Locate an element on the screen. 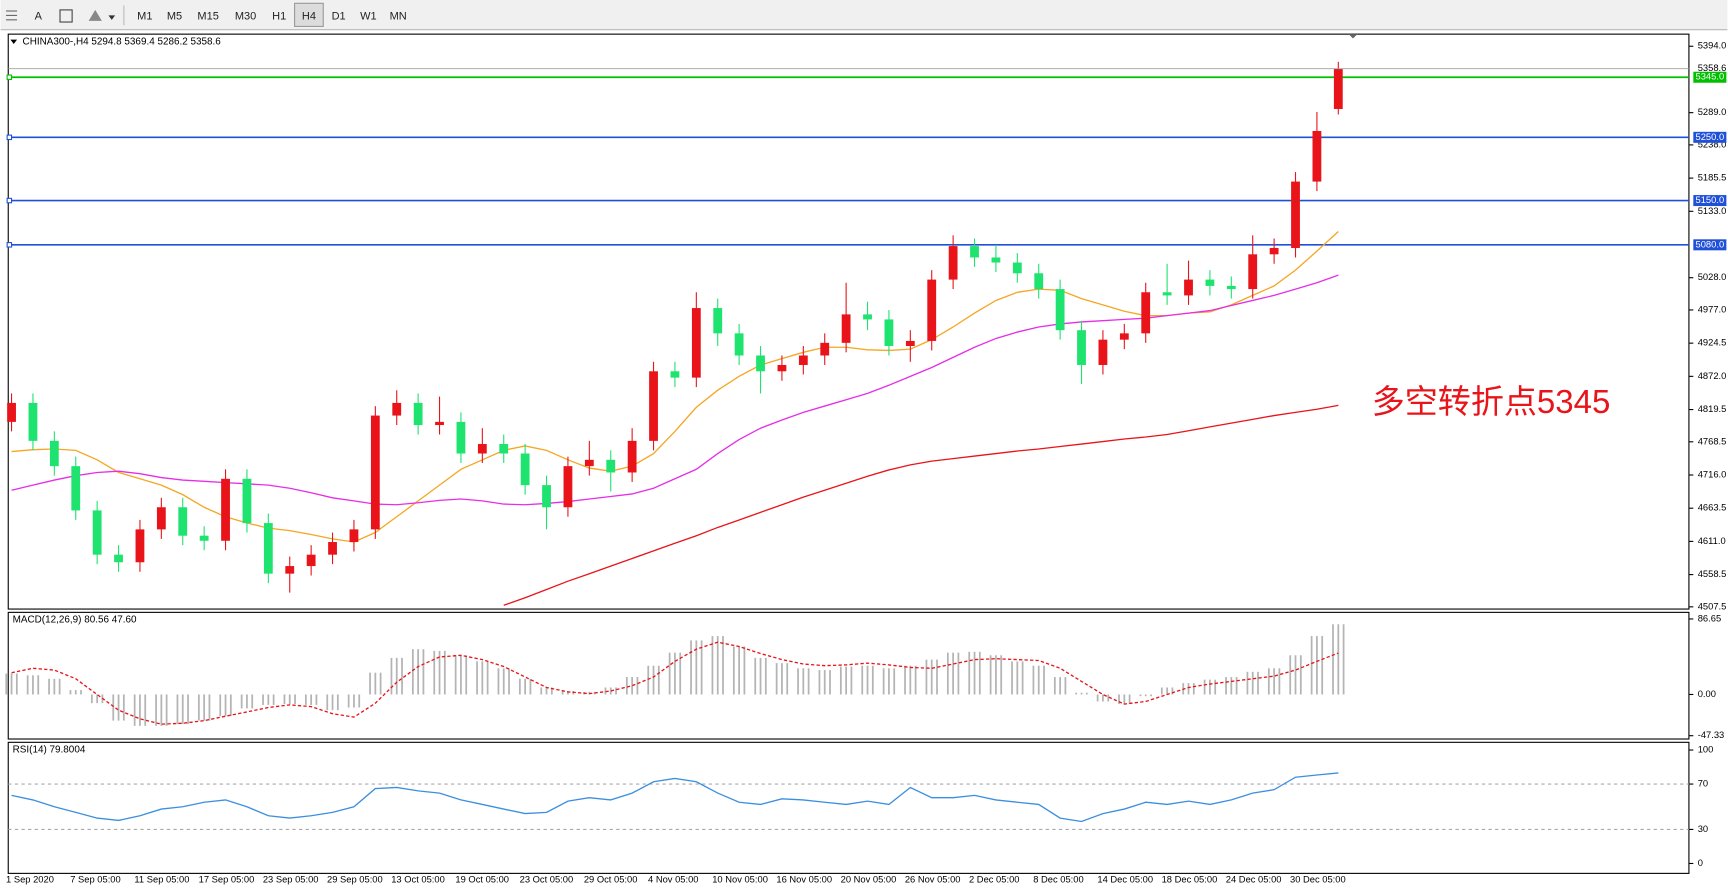 This screenshot has width=1728, height=891. toolbar-bg is located at coordinates (864, 15).